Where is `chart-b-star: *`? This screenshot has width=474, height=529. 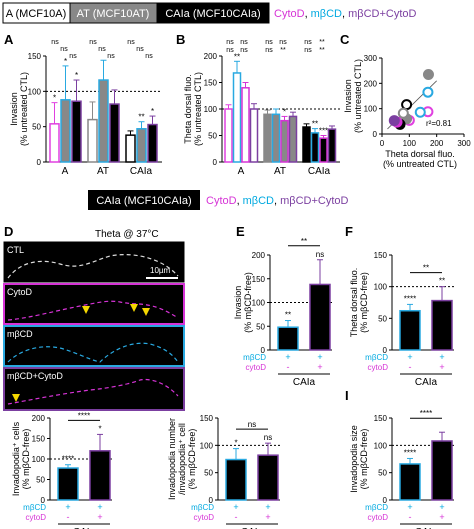
chart-b-star: * is located at coordinates (284, 111).